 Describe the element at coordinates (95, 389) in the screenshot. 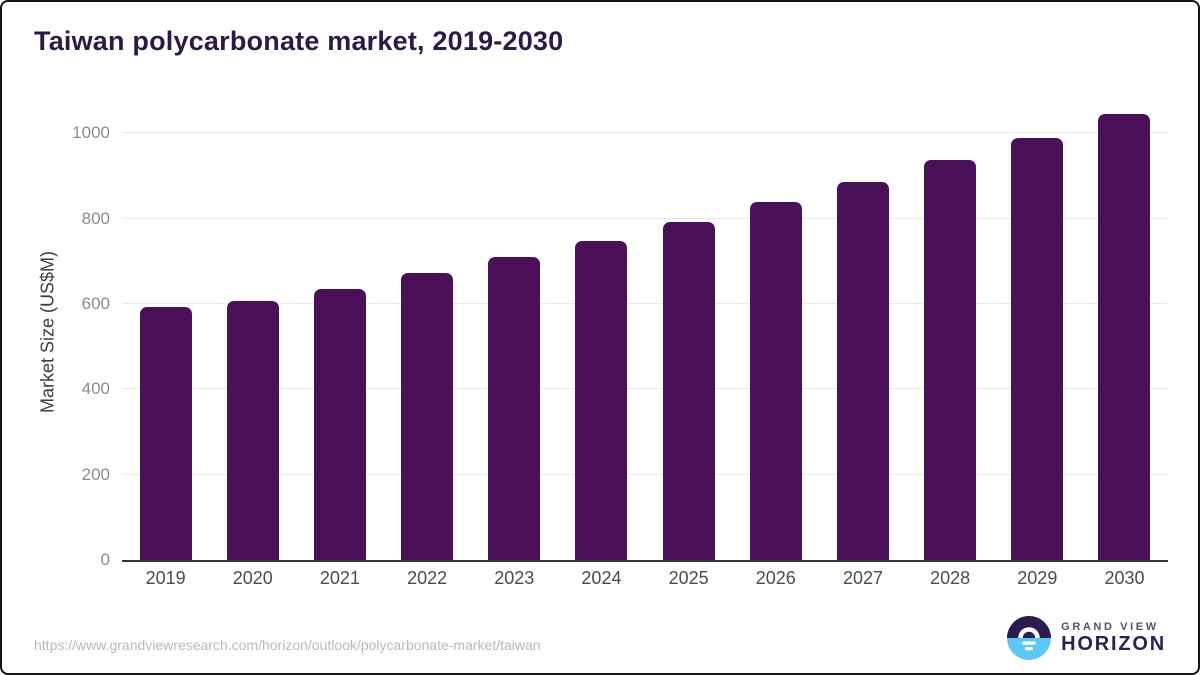

I see `y-tick-label-400: 400` at that location.